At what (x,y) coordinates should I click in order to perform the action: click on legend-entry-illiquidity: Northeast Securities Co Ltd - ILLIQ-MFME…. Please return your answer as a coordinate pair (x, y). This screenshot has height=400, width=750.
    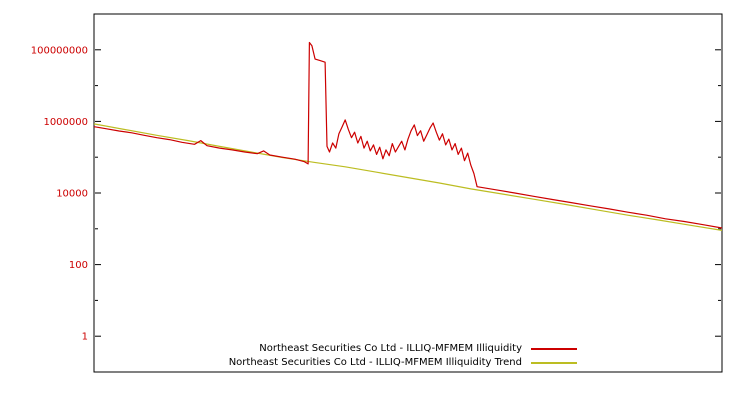
    Looking at the image, I should click on (338, 348).